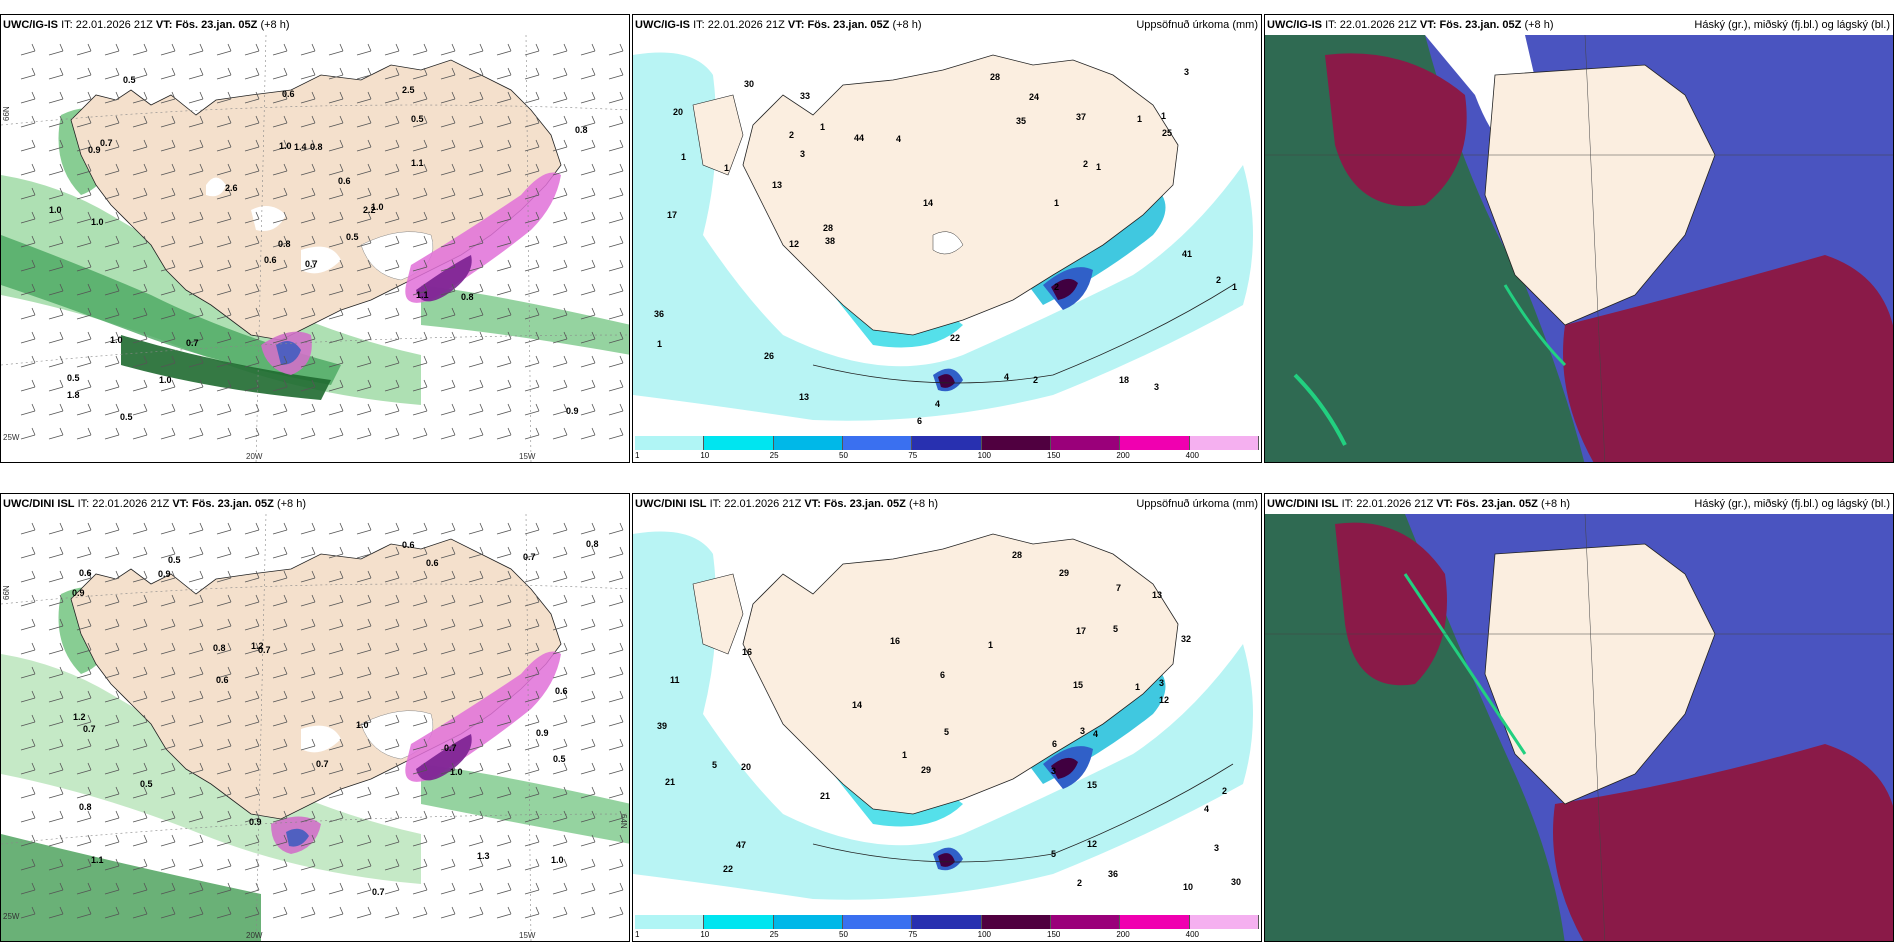 The width and height of the screenshot is (1900, 950). What do you see at coordinates (85, 807) in the screenshot?
I see `value-label: 0.8` at bounding box center [85, 807].